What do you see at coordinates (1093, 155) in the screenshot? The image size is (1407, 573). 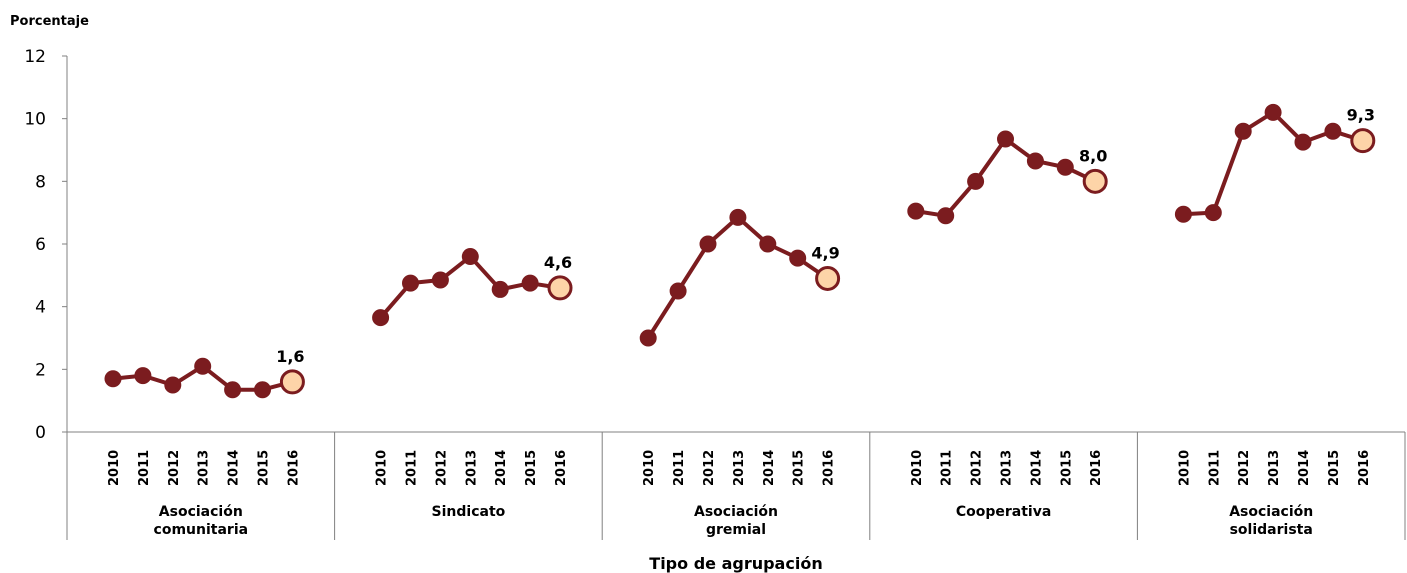 I see `data-label: 8,0` at bounding box center [1093, 155].